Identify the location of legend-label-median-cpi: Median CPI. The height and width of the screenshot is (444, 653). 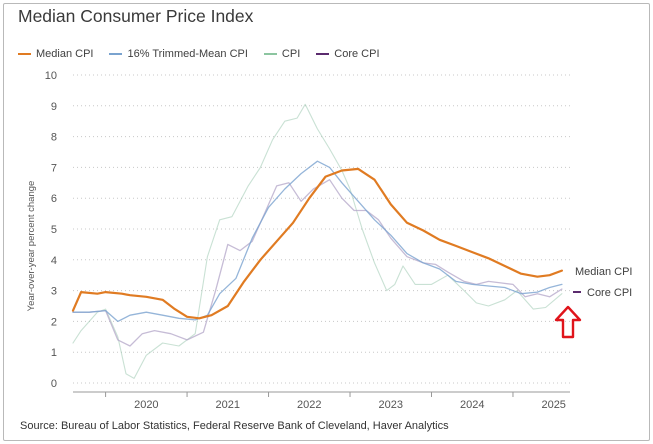
(65, 54).